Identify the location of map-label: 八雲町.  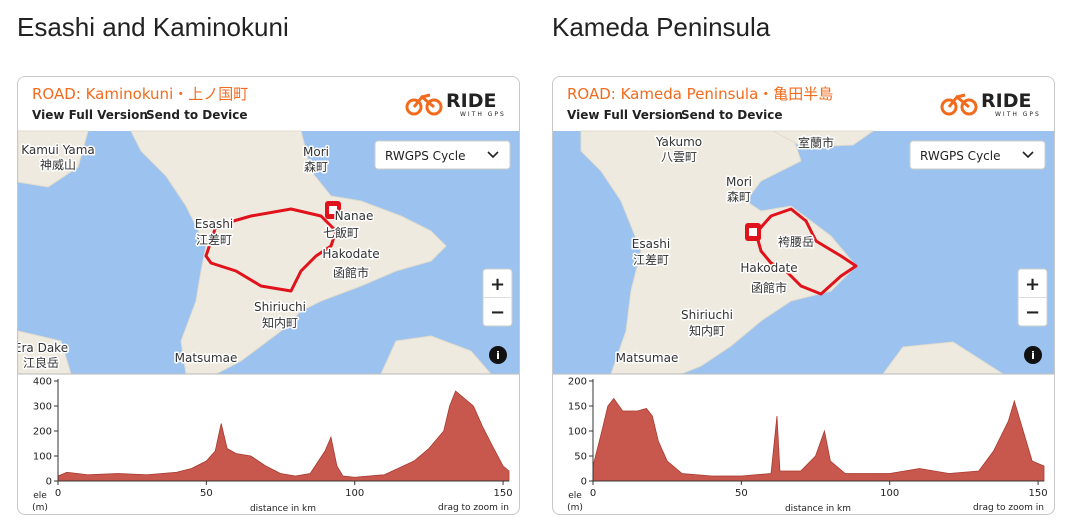
(679, 157).